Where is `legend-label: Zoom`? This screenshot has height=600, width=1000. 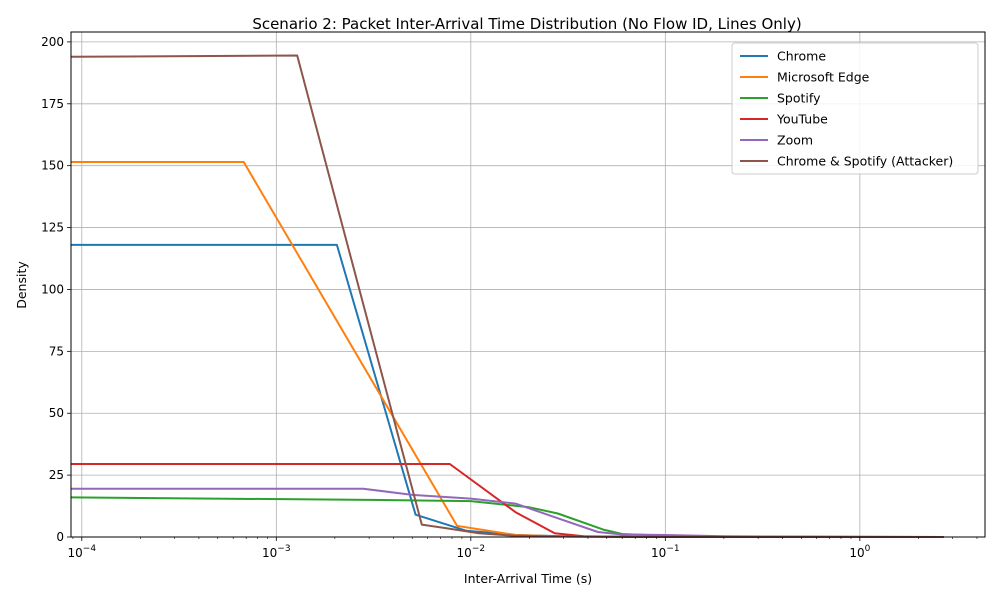 legend-label: Zoom is located at coordinates (795, 140).